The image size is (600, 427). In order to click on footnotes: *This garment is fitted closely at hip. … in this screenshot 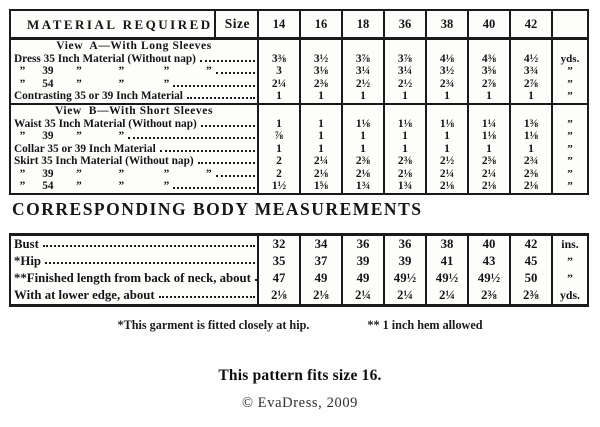, I will do `click(300, 325)`.